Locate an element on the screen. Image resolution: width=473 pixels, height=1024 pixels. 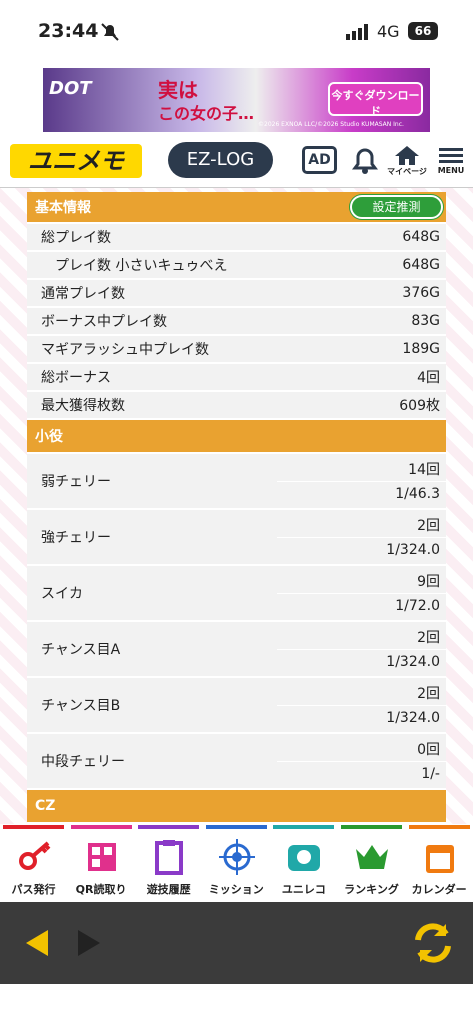
nav-label: QR読取り is located at coordinates (101, 889).